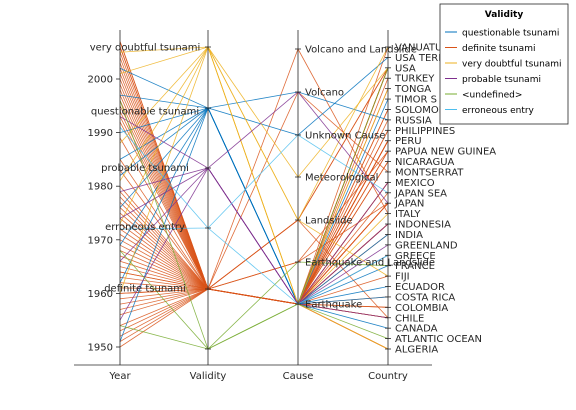  I want to click on year-tick-label-1950: 1950, so click(100, 348).